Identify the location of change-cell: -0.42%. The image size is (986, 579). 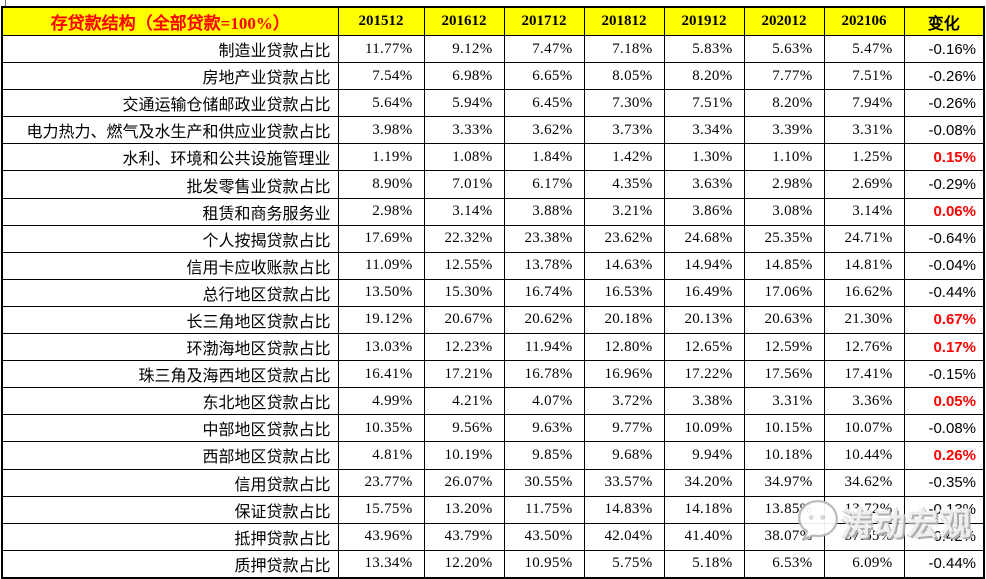
(944, 536).